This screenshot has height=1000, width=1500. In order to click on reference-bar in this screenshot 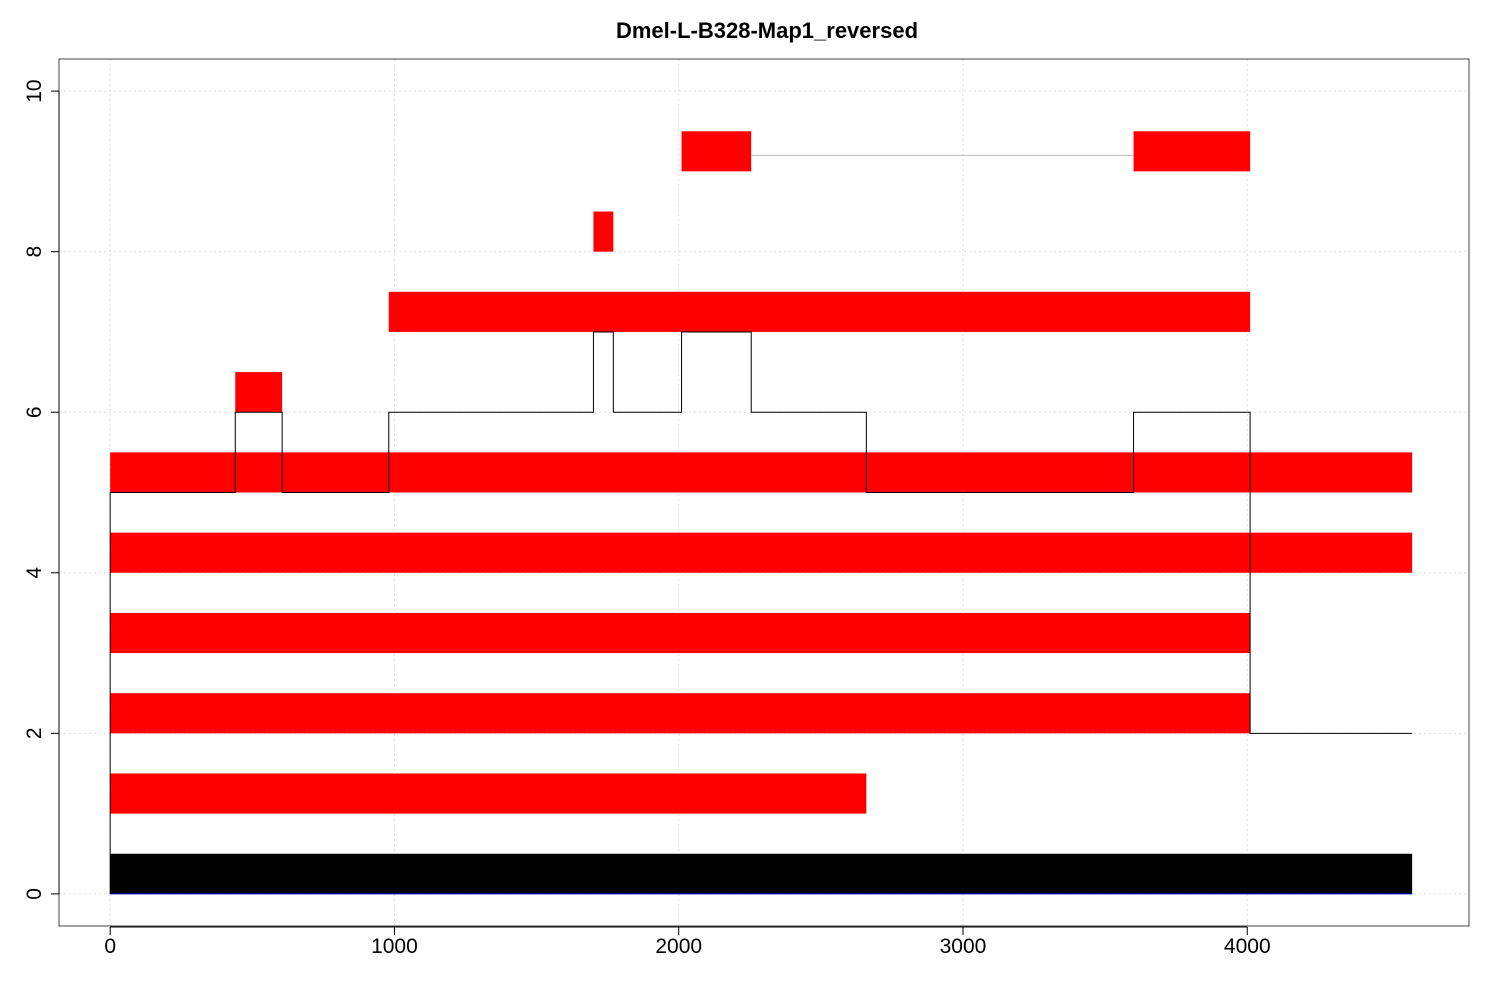, I will do `click(761, 873)`.